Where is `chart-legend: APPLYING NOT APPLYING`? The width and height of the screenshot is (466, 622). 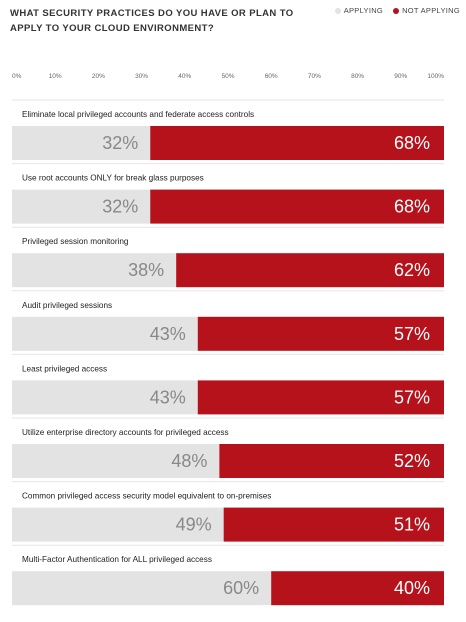 chart-legend: APPLYING NOT APPLYING is located at coordinates (397, 10).